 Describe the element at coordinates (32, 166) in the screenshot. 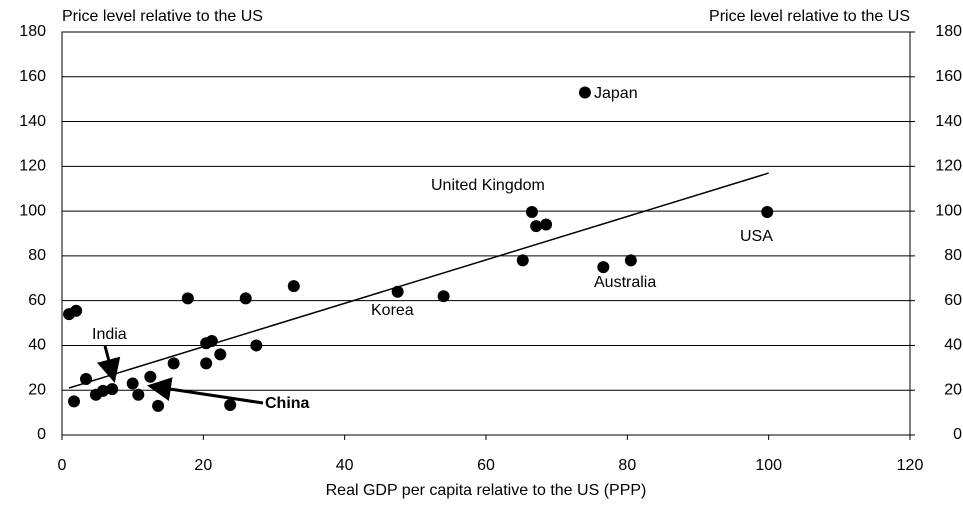

I see `y-tick-label: 120` at that location.